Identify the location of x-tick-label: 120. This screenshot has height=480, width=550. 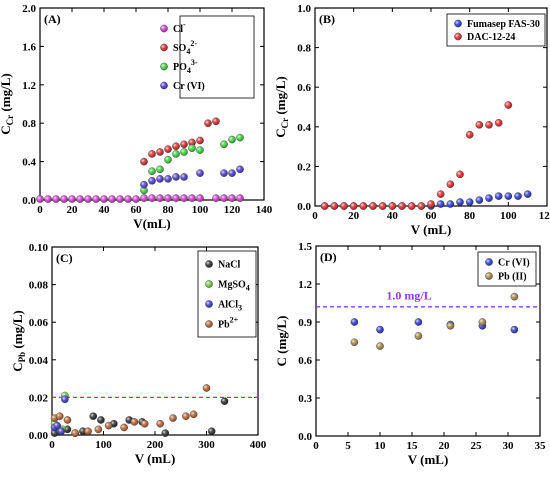
(232, 210).